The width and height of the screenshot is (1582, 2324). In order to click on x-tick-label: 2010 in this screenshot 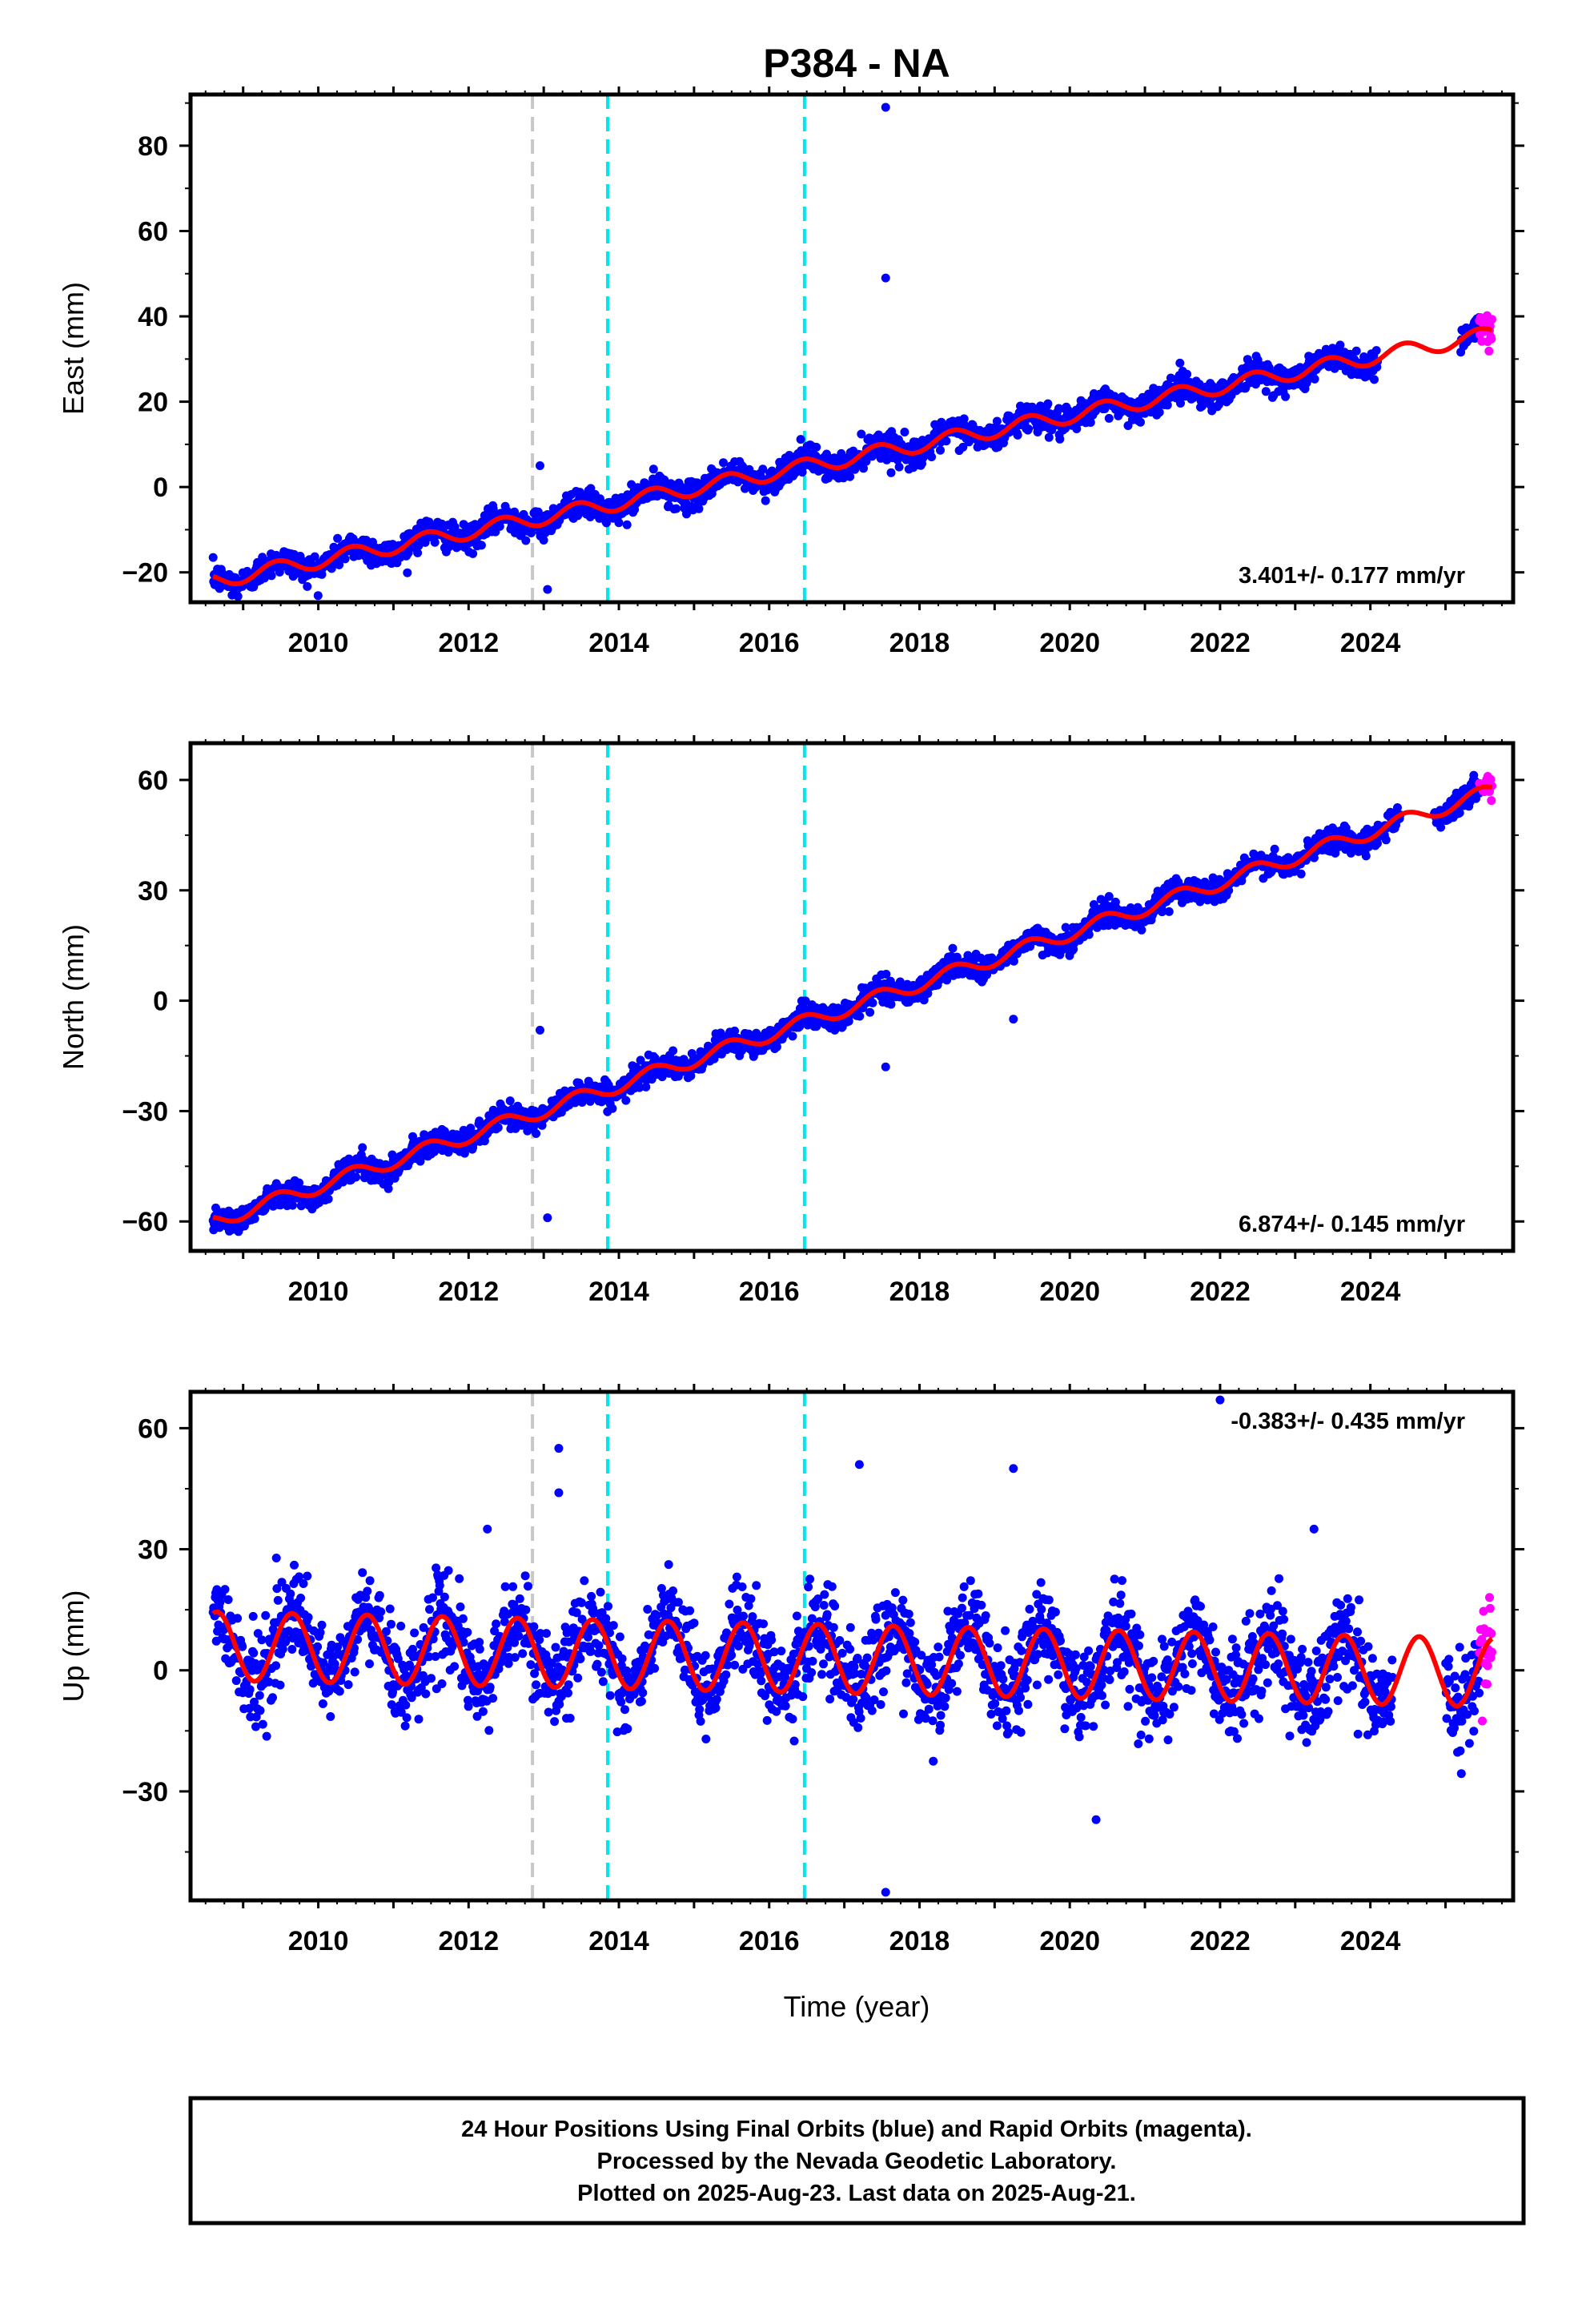, I will do `click(318, 643)`.